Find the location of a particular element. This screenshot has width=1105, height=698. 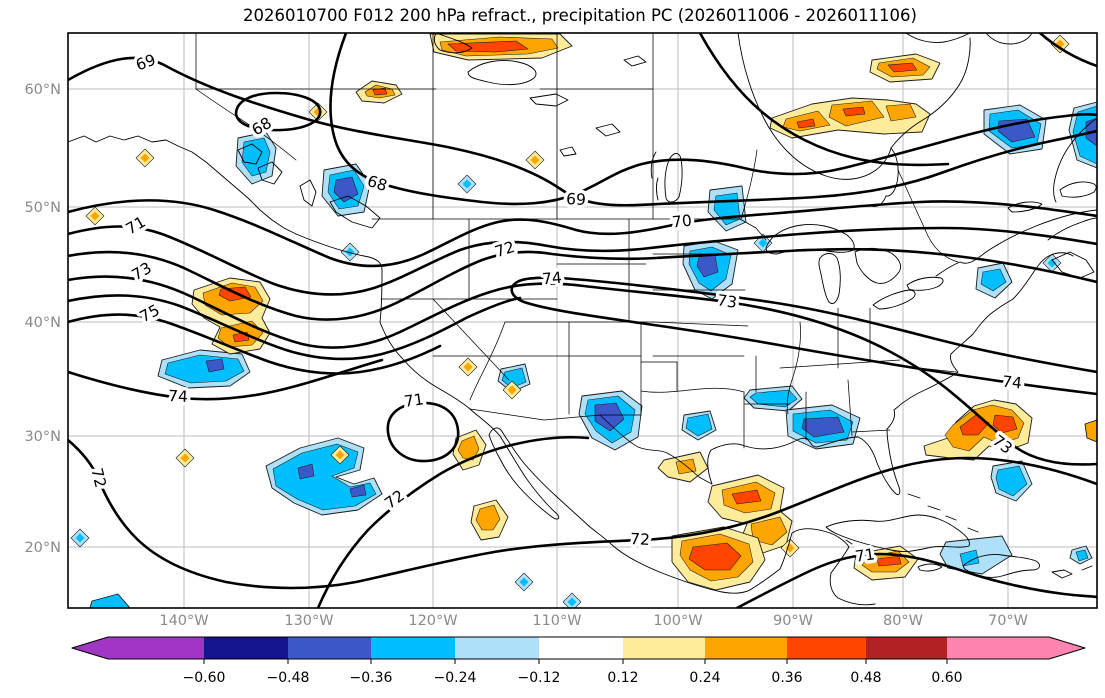

y-tick-label: 30°N is located at coordinates (42, 437).